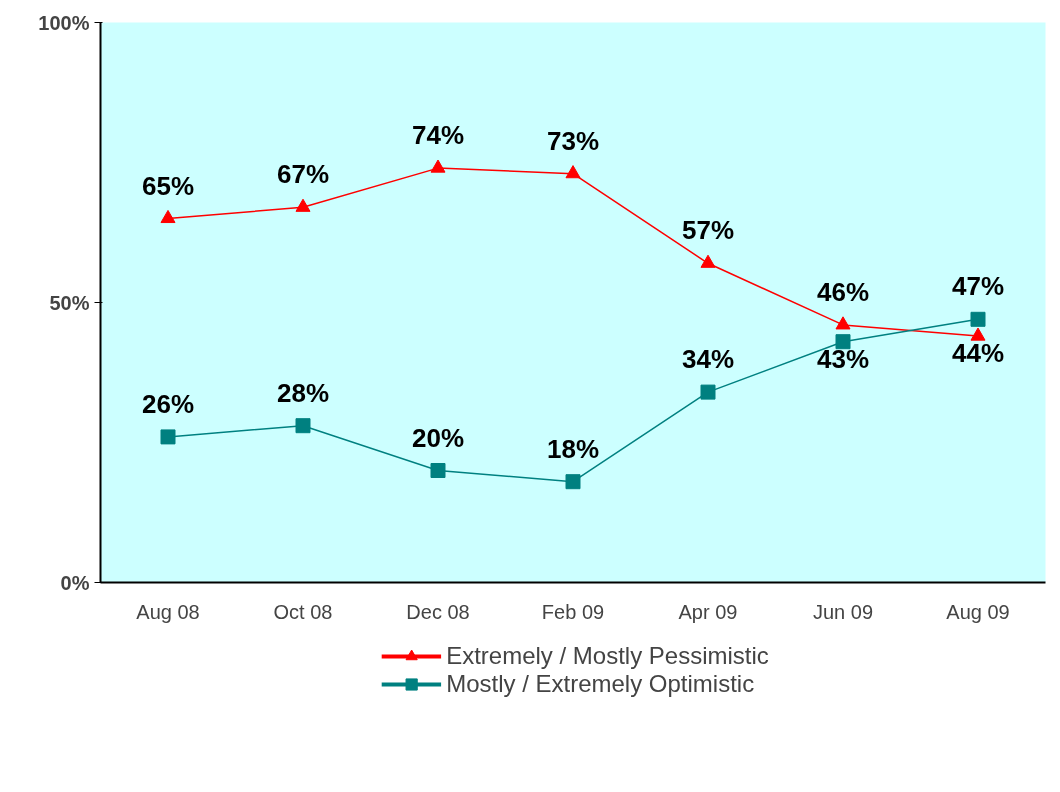 This screenshot has width=1060, height=792. What do you see at coordinates (843, 358) in the screenshot?
I see `data-label: 43%` at bounding box center [843, 358].